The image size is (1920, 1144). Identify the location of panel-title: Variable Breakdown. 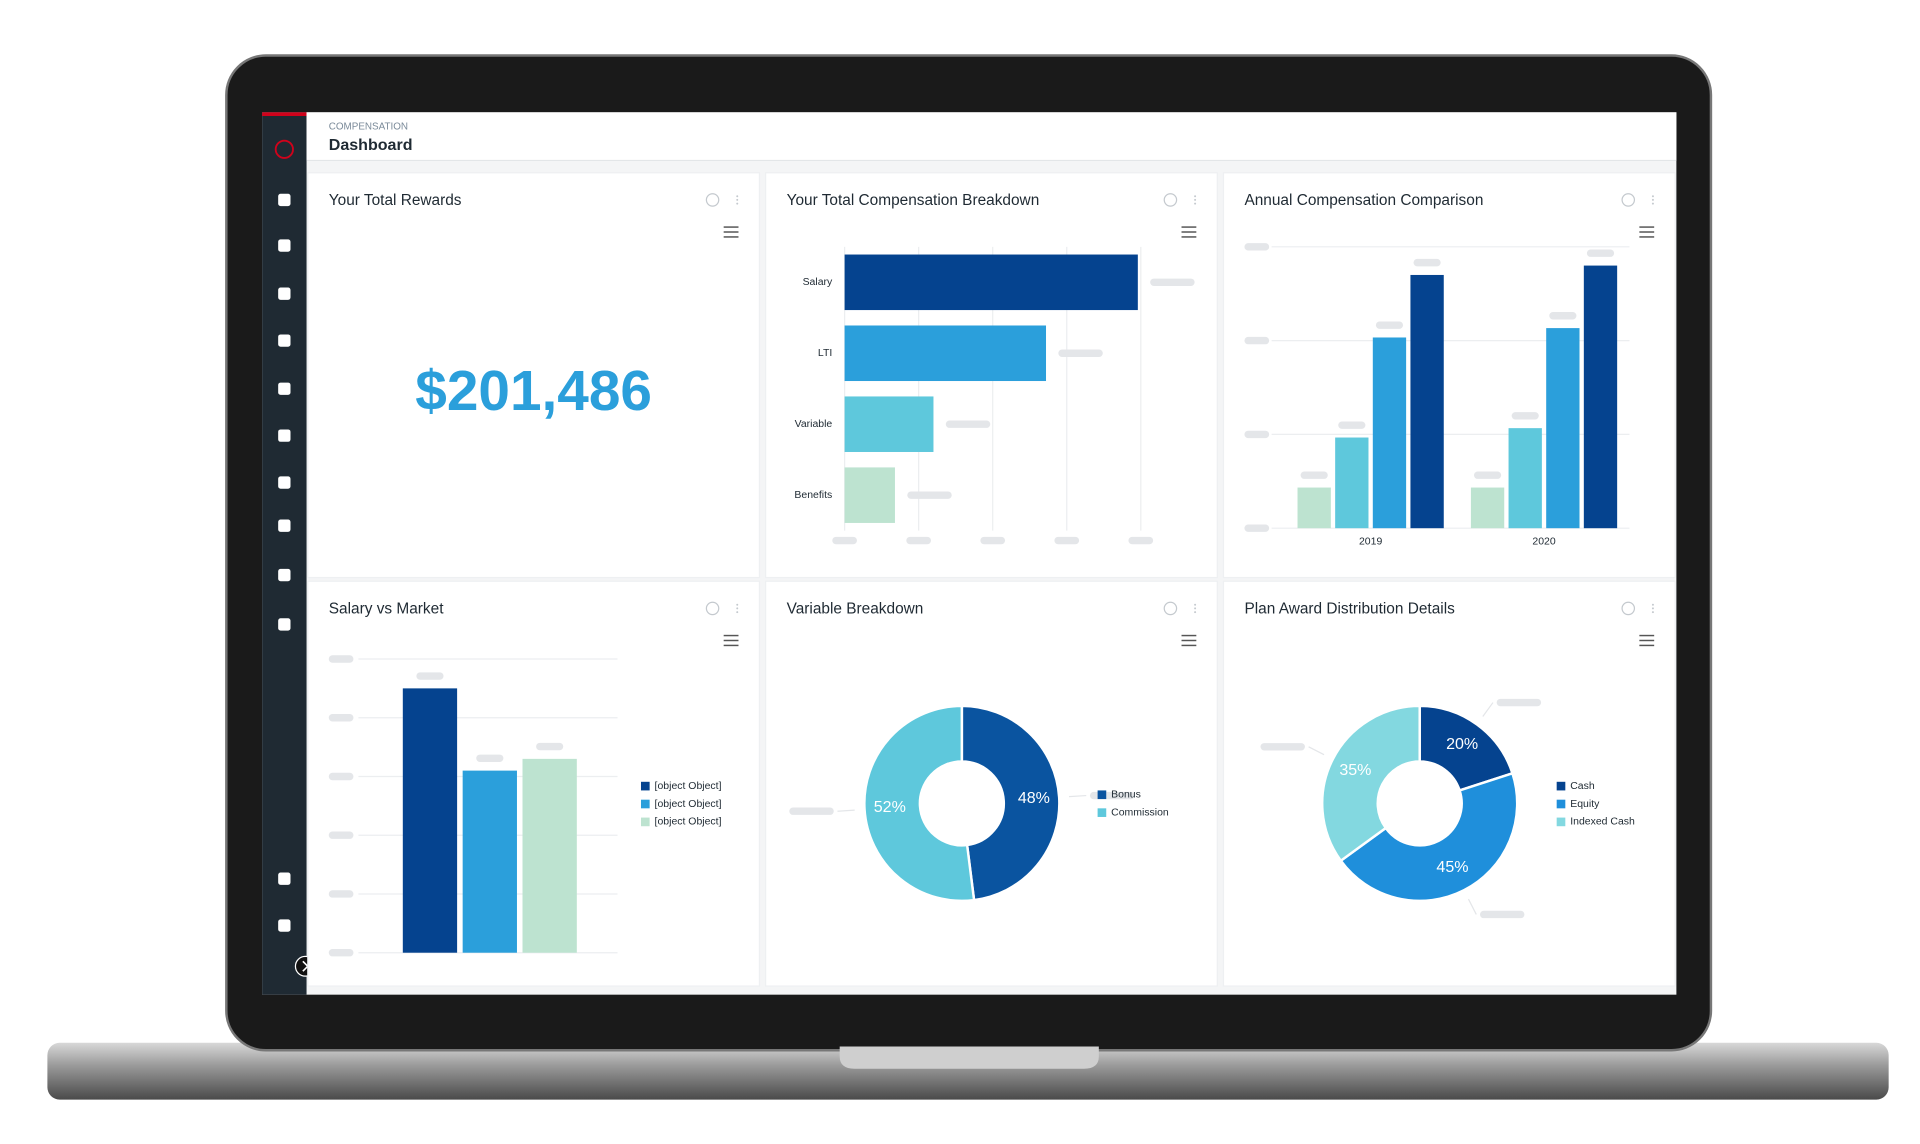
(855, 609).